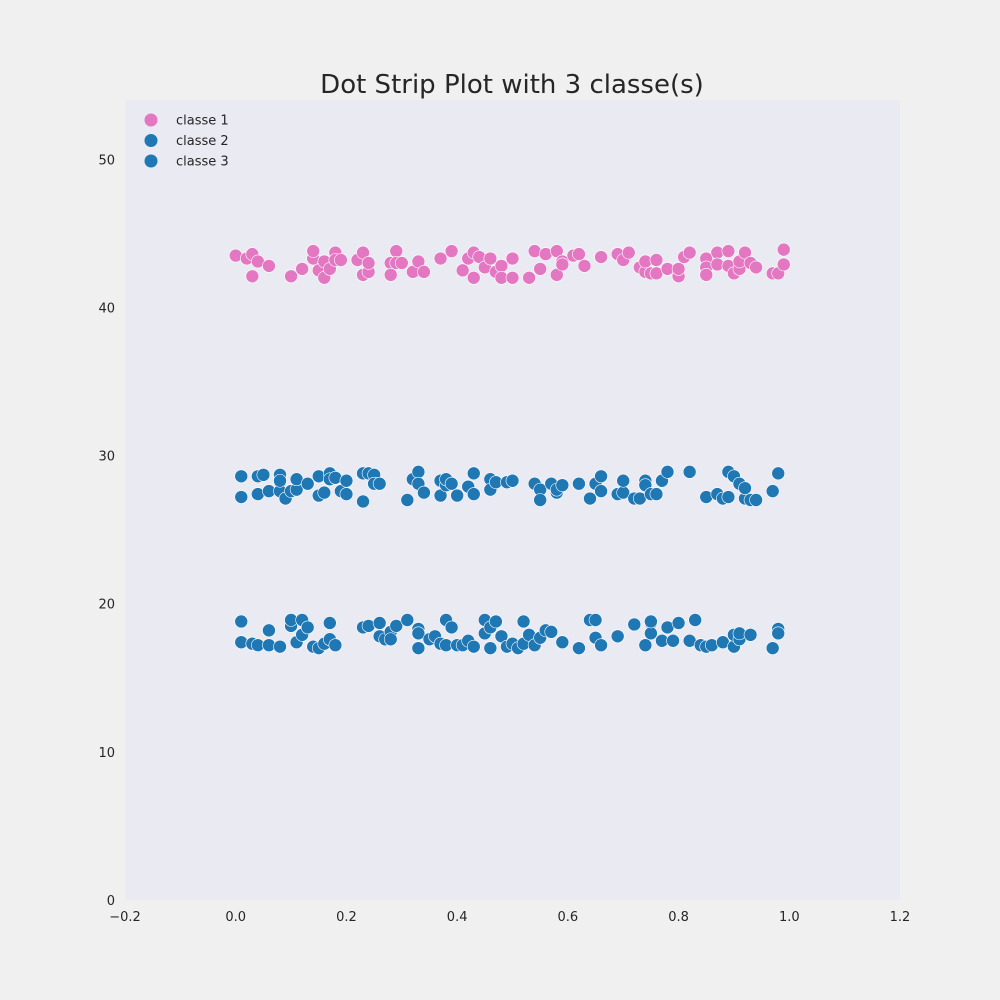  Describe the element at coordinates (509, 917) in the screenshot. I see `x-axis-ticks: −0.2 0.0 0.2 0.4 0.6 0.8 1.0 1.2` at that location.